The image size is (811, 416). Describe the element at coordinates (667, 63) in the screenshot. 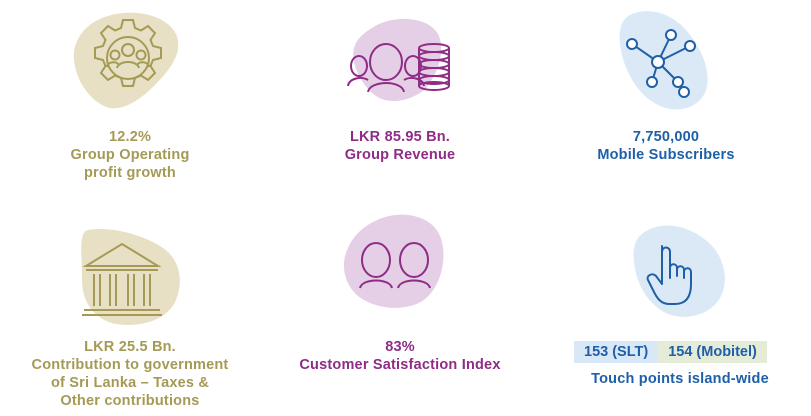

I see `network-nodes-icon` at that location.